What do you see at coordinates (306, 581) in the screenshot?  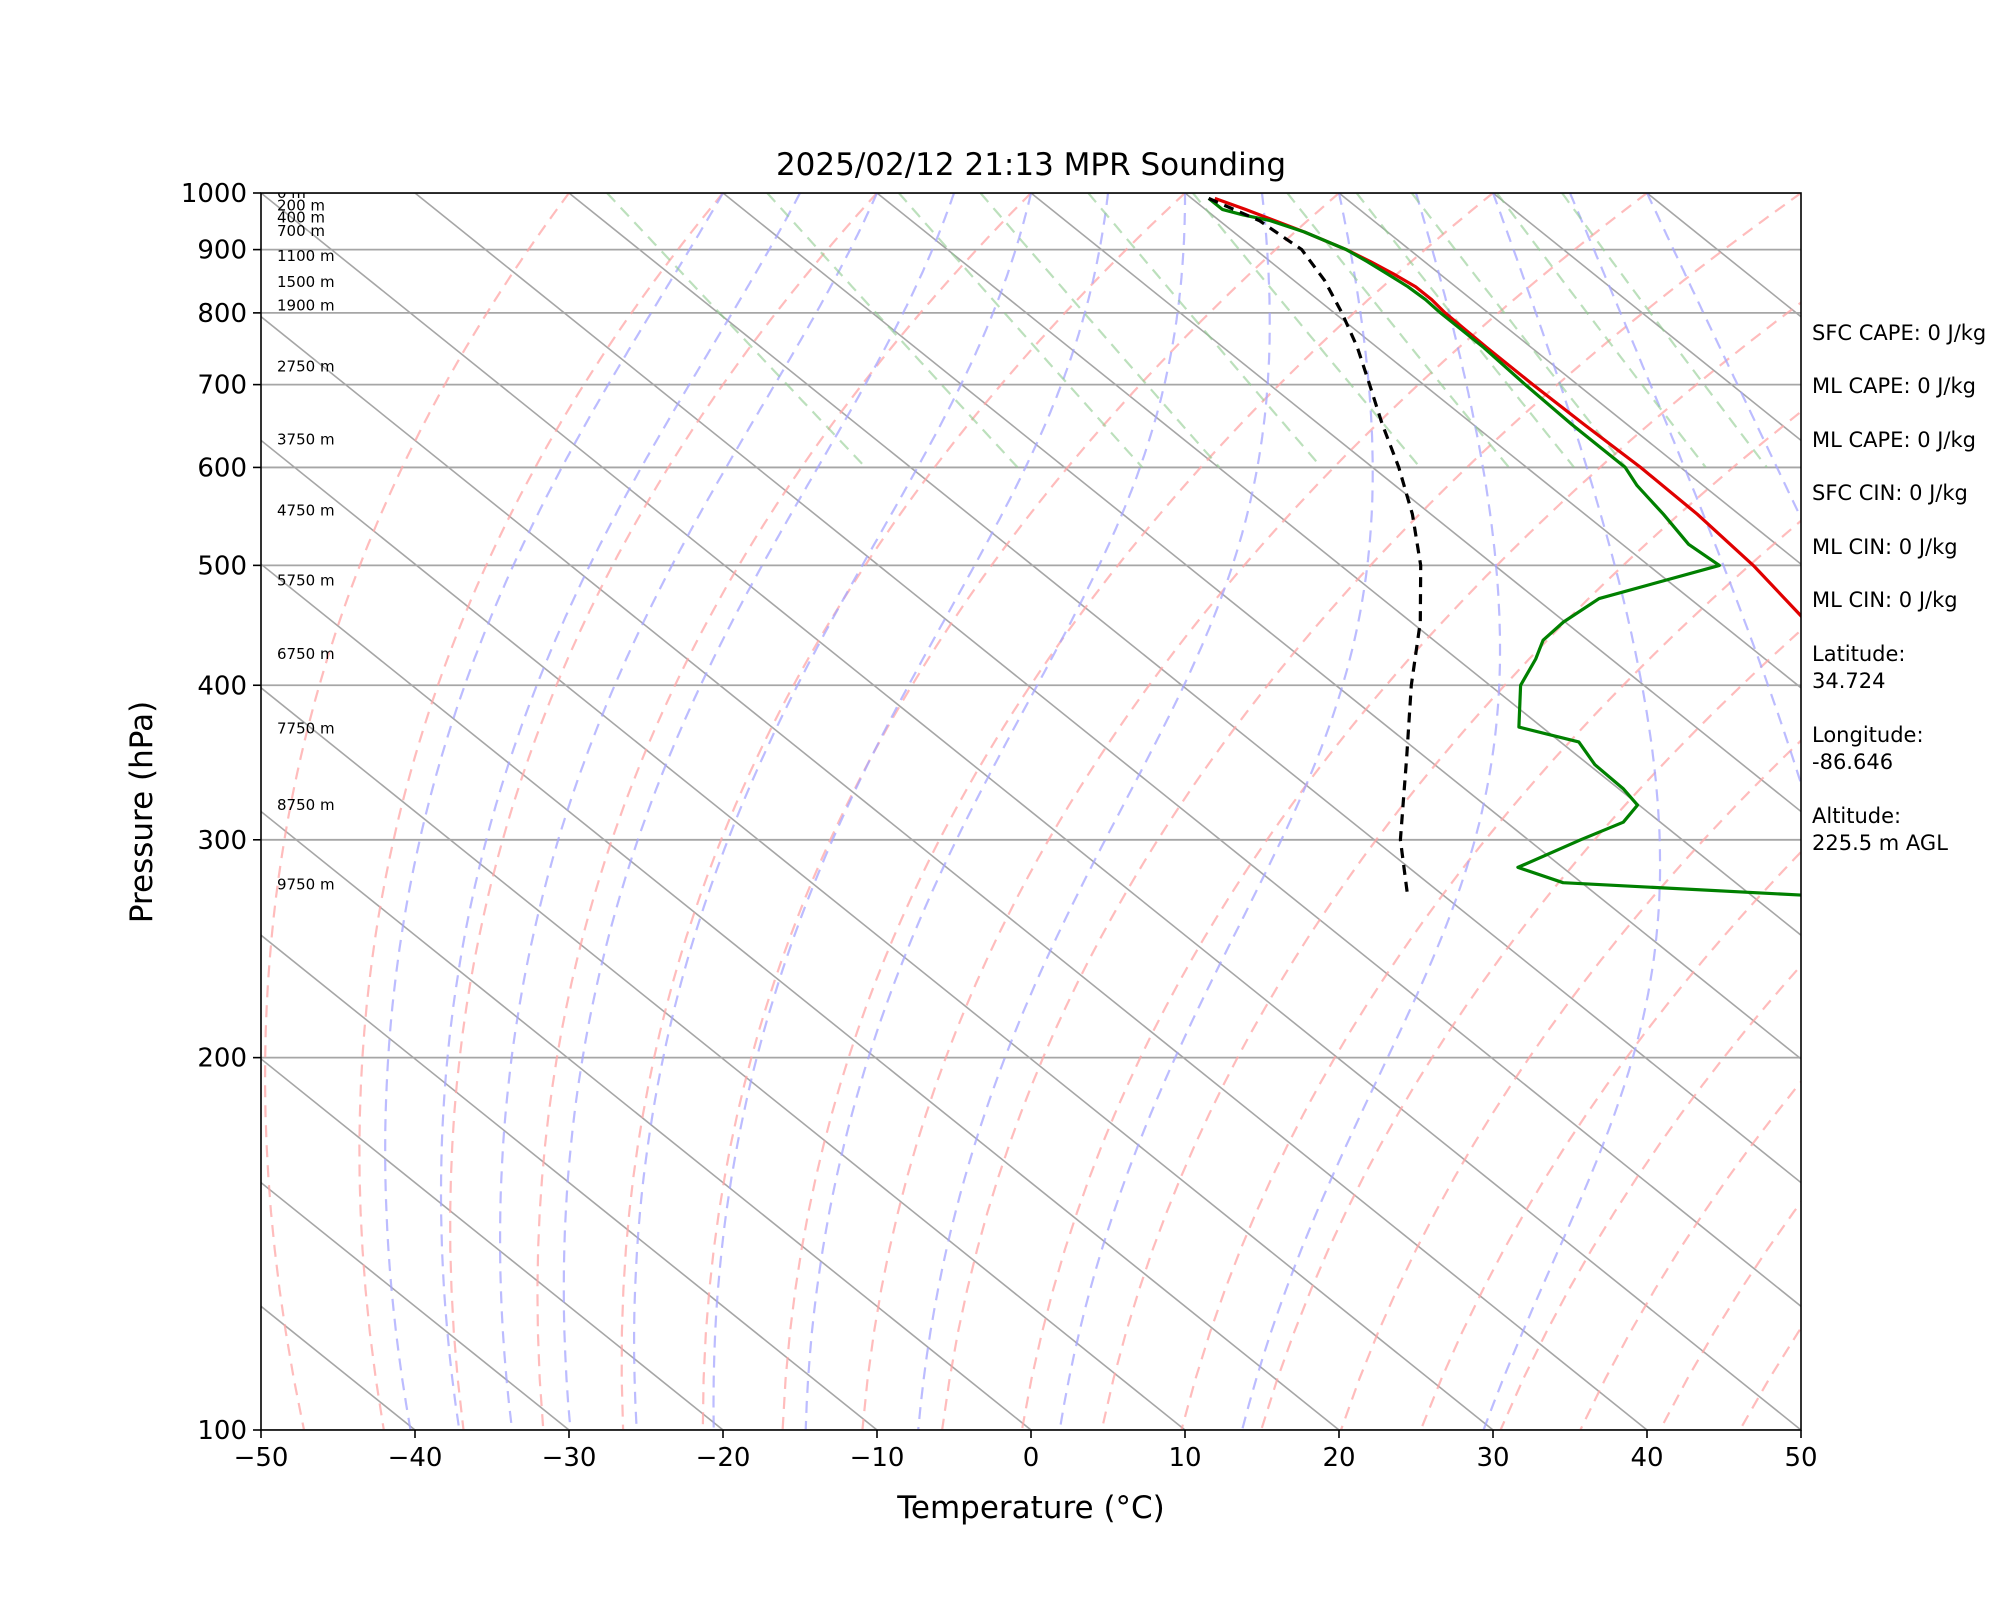 I see `height-label: 5750 m` at bounding box center [306, 581].